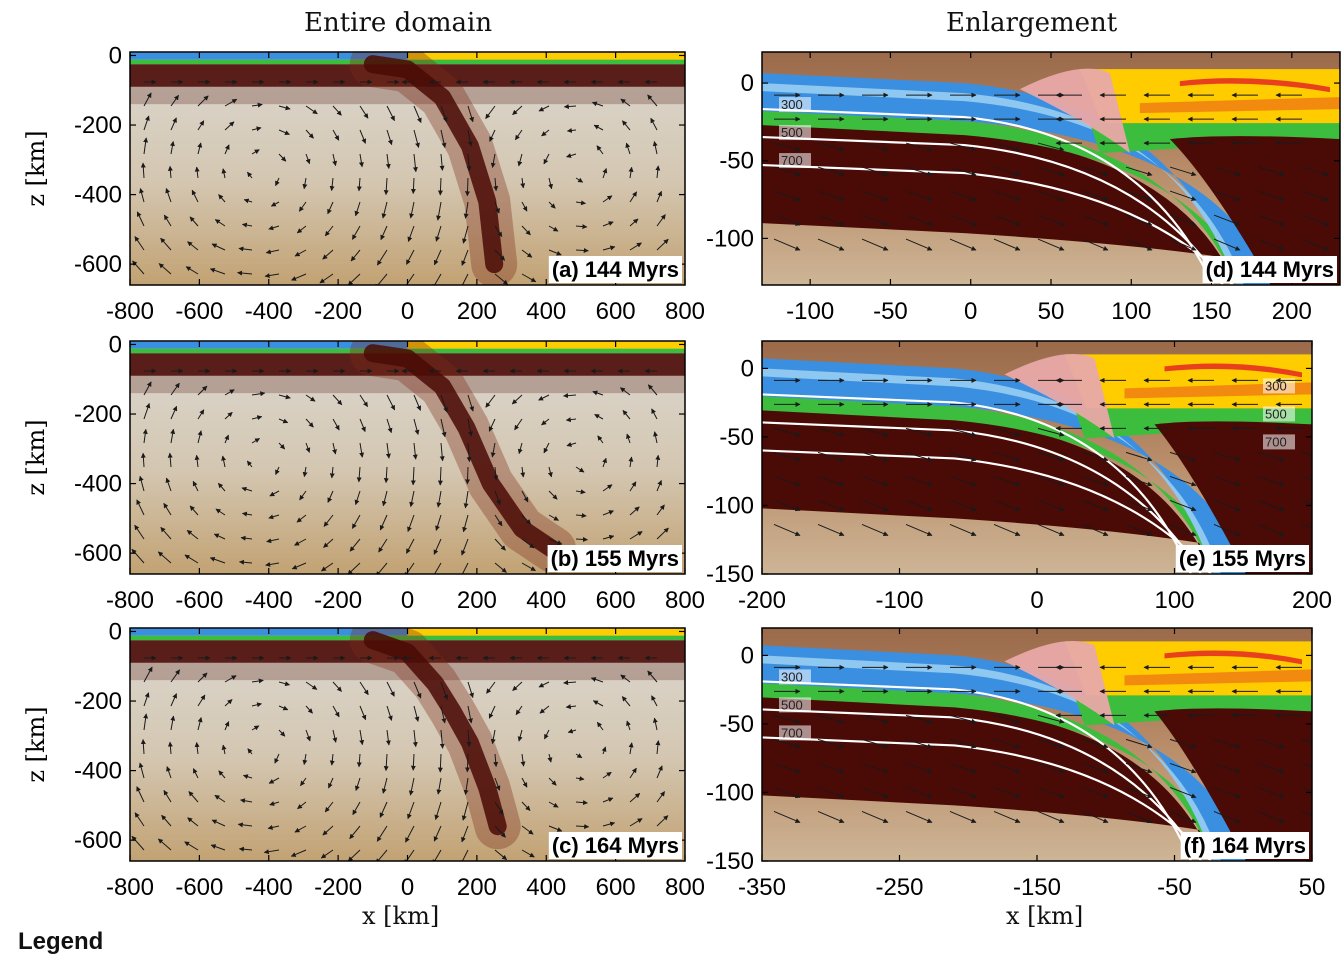 The width and height of the screenshot is (1344, 956). I want to click on x-tick-label: 400, so click(546, 600).